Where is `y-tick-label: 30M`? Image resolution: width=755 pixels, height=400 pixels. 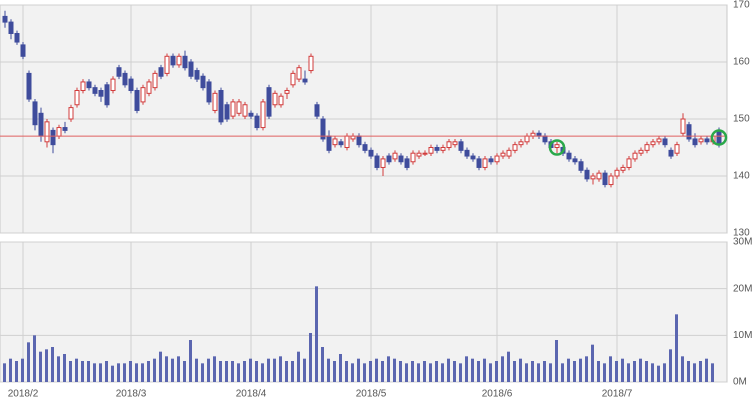 y-tick-label: 30M is located at coordinates (742, 242).